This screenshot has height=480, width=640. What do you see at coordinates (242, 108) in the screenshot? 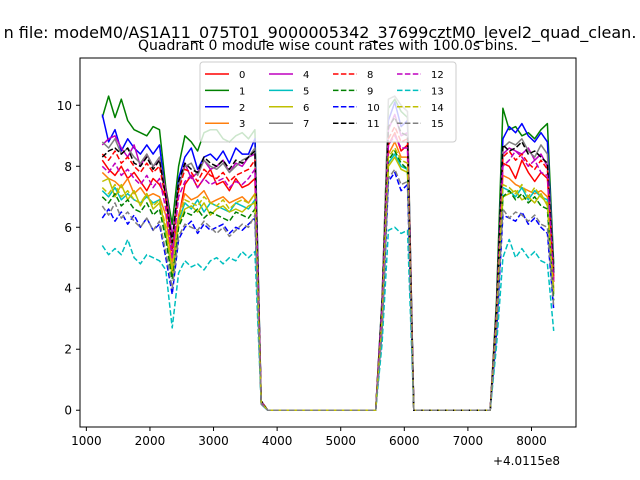
I see `legend-label-2: 2` at bounding box center [242, 108].